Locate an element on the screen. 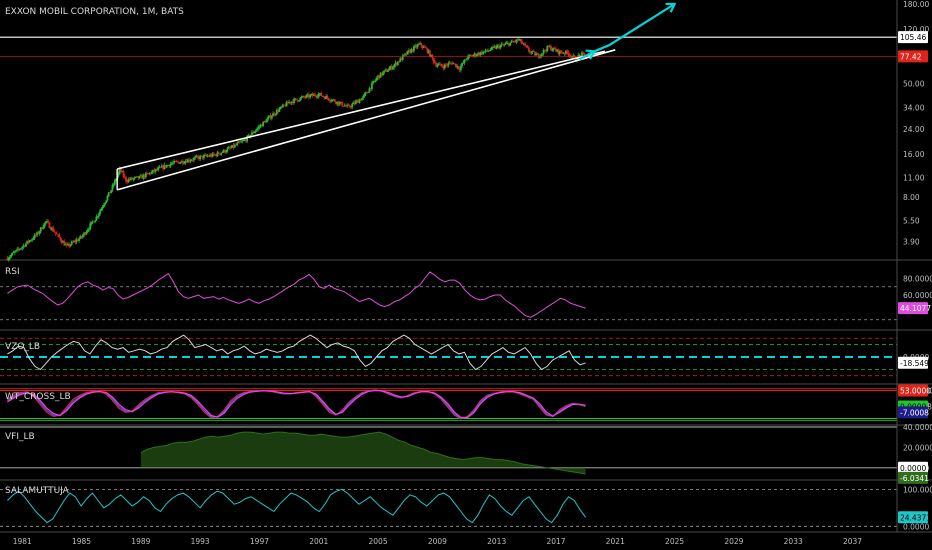  salamuttuja-pane: 100.0000 0.0000 SALAMUTTUJA is located at coordinates (466, 509).